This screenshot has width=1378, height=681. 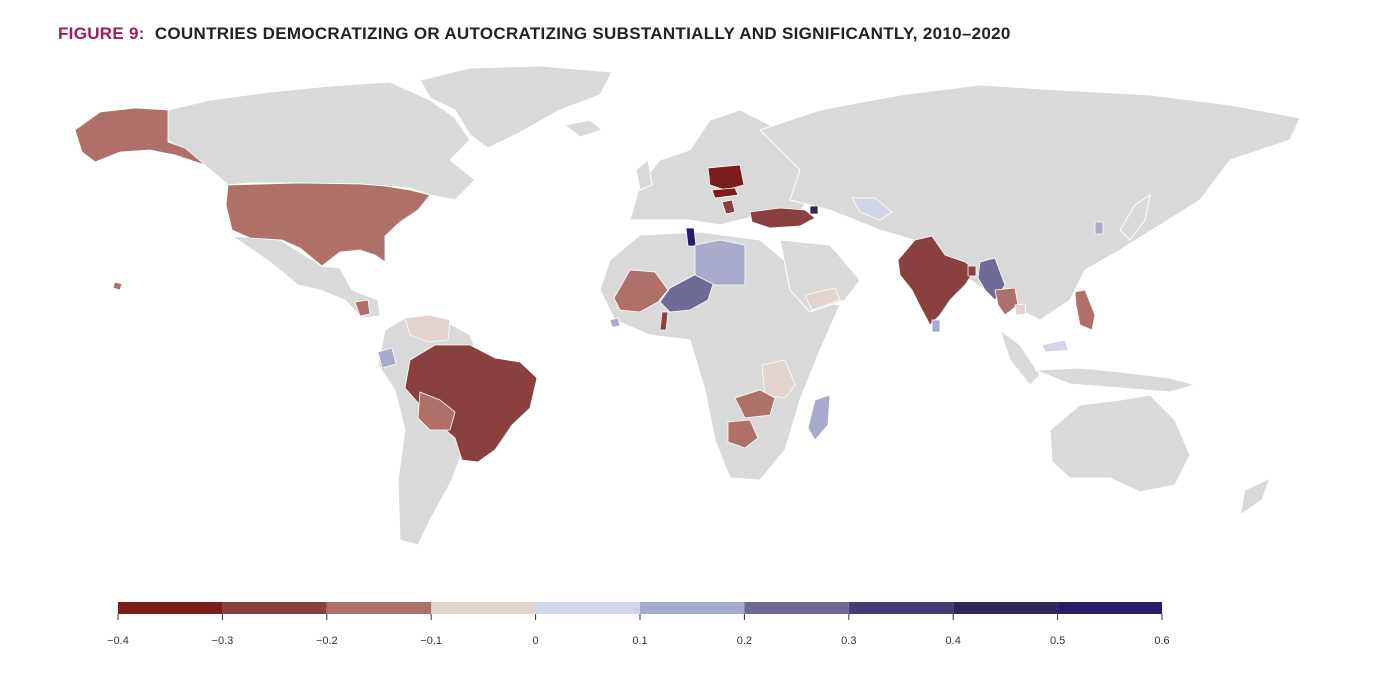 I want to click on country-thailand, so click(x=1006, y=301).